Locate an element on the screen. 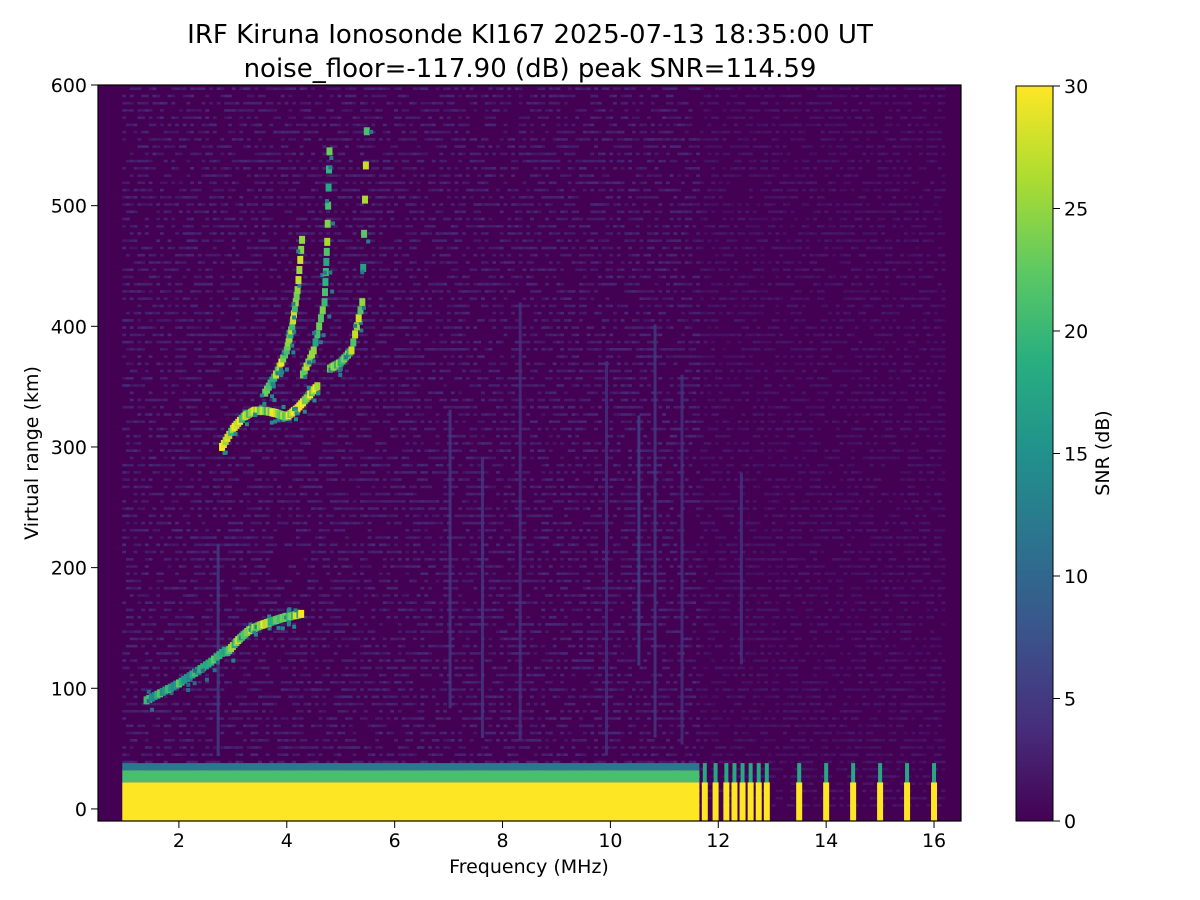 This screenshot has width=1200, height=900. colorbar-tick-label: 5 is located at coordinates (1070, 700).